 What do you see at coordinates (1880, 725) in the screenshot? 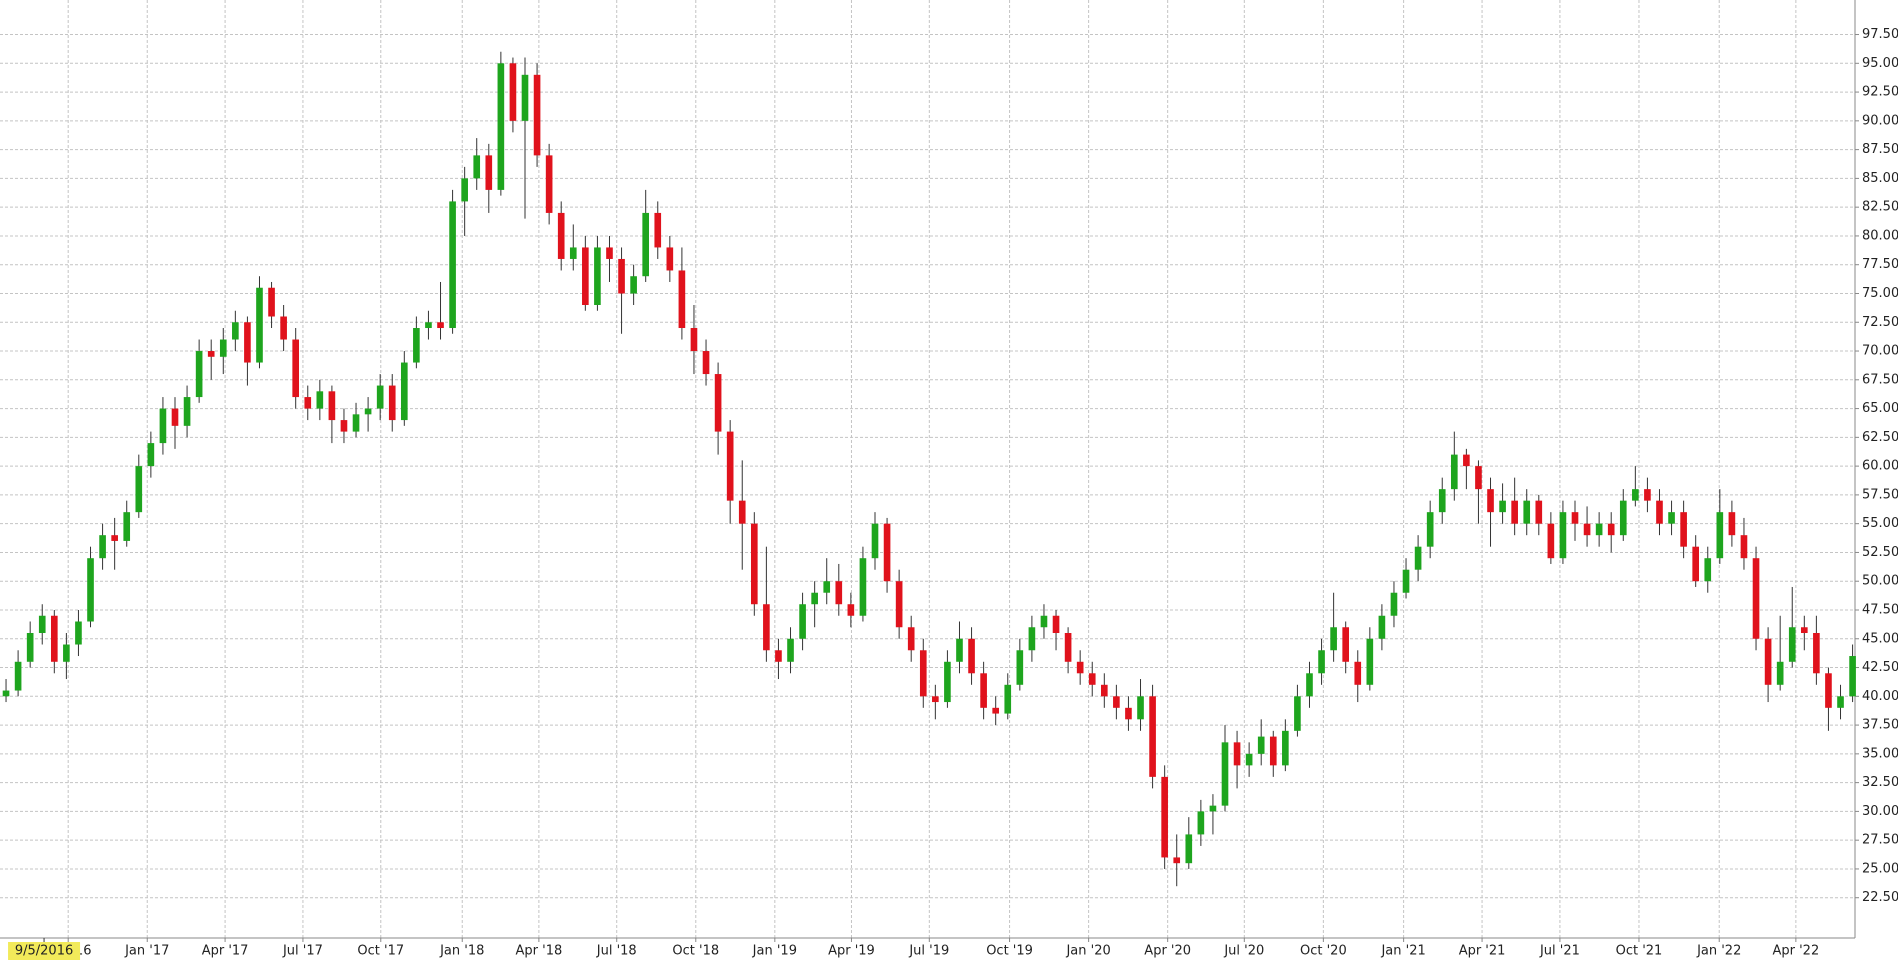
I see `y-tick-label: 37.50` at bounding box center [1880, 725].